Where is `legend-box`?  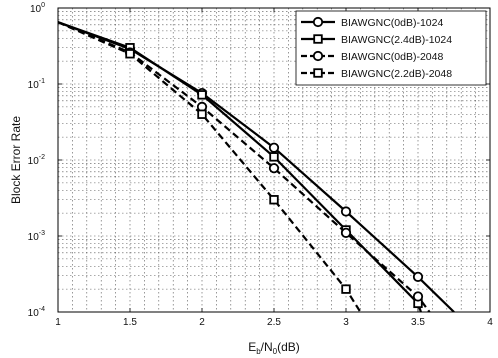 legend-box is located at coordinates (391, 48).